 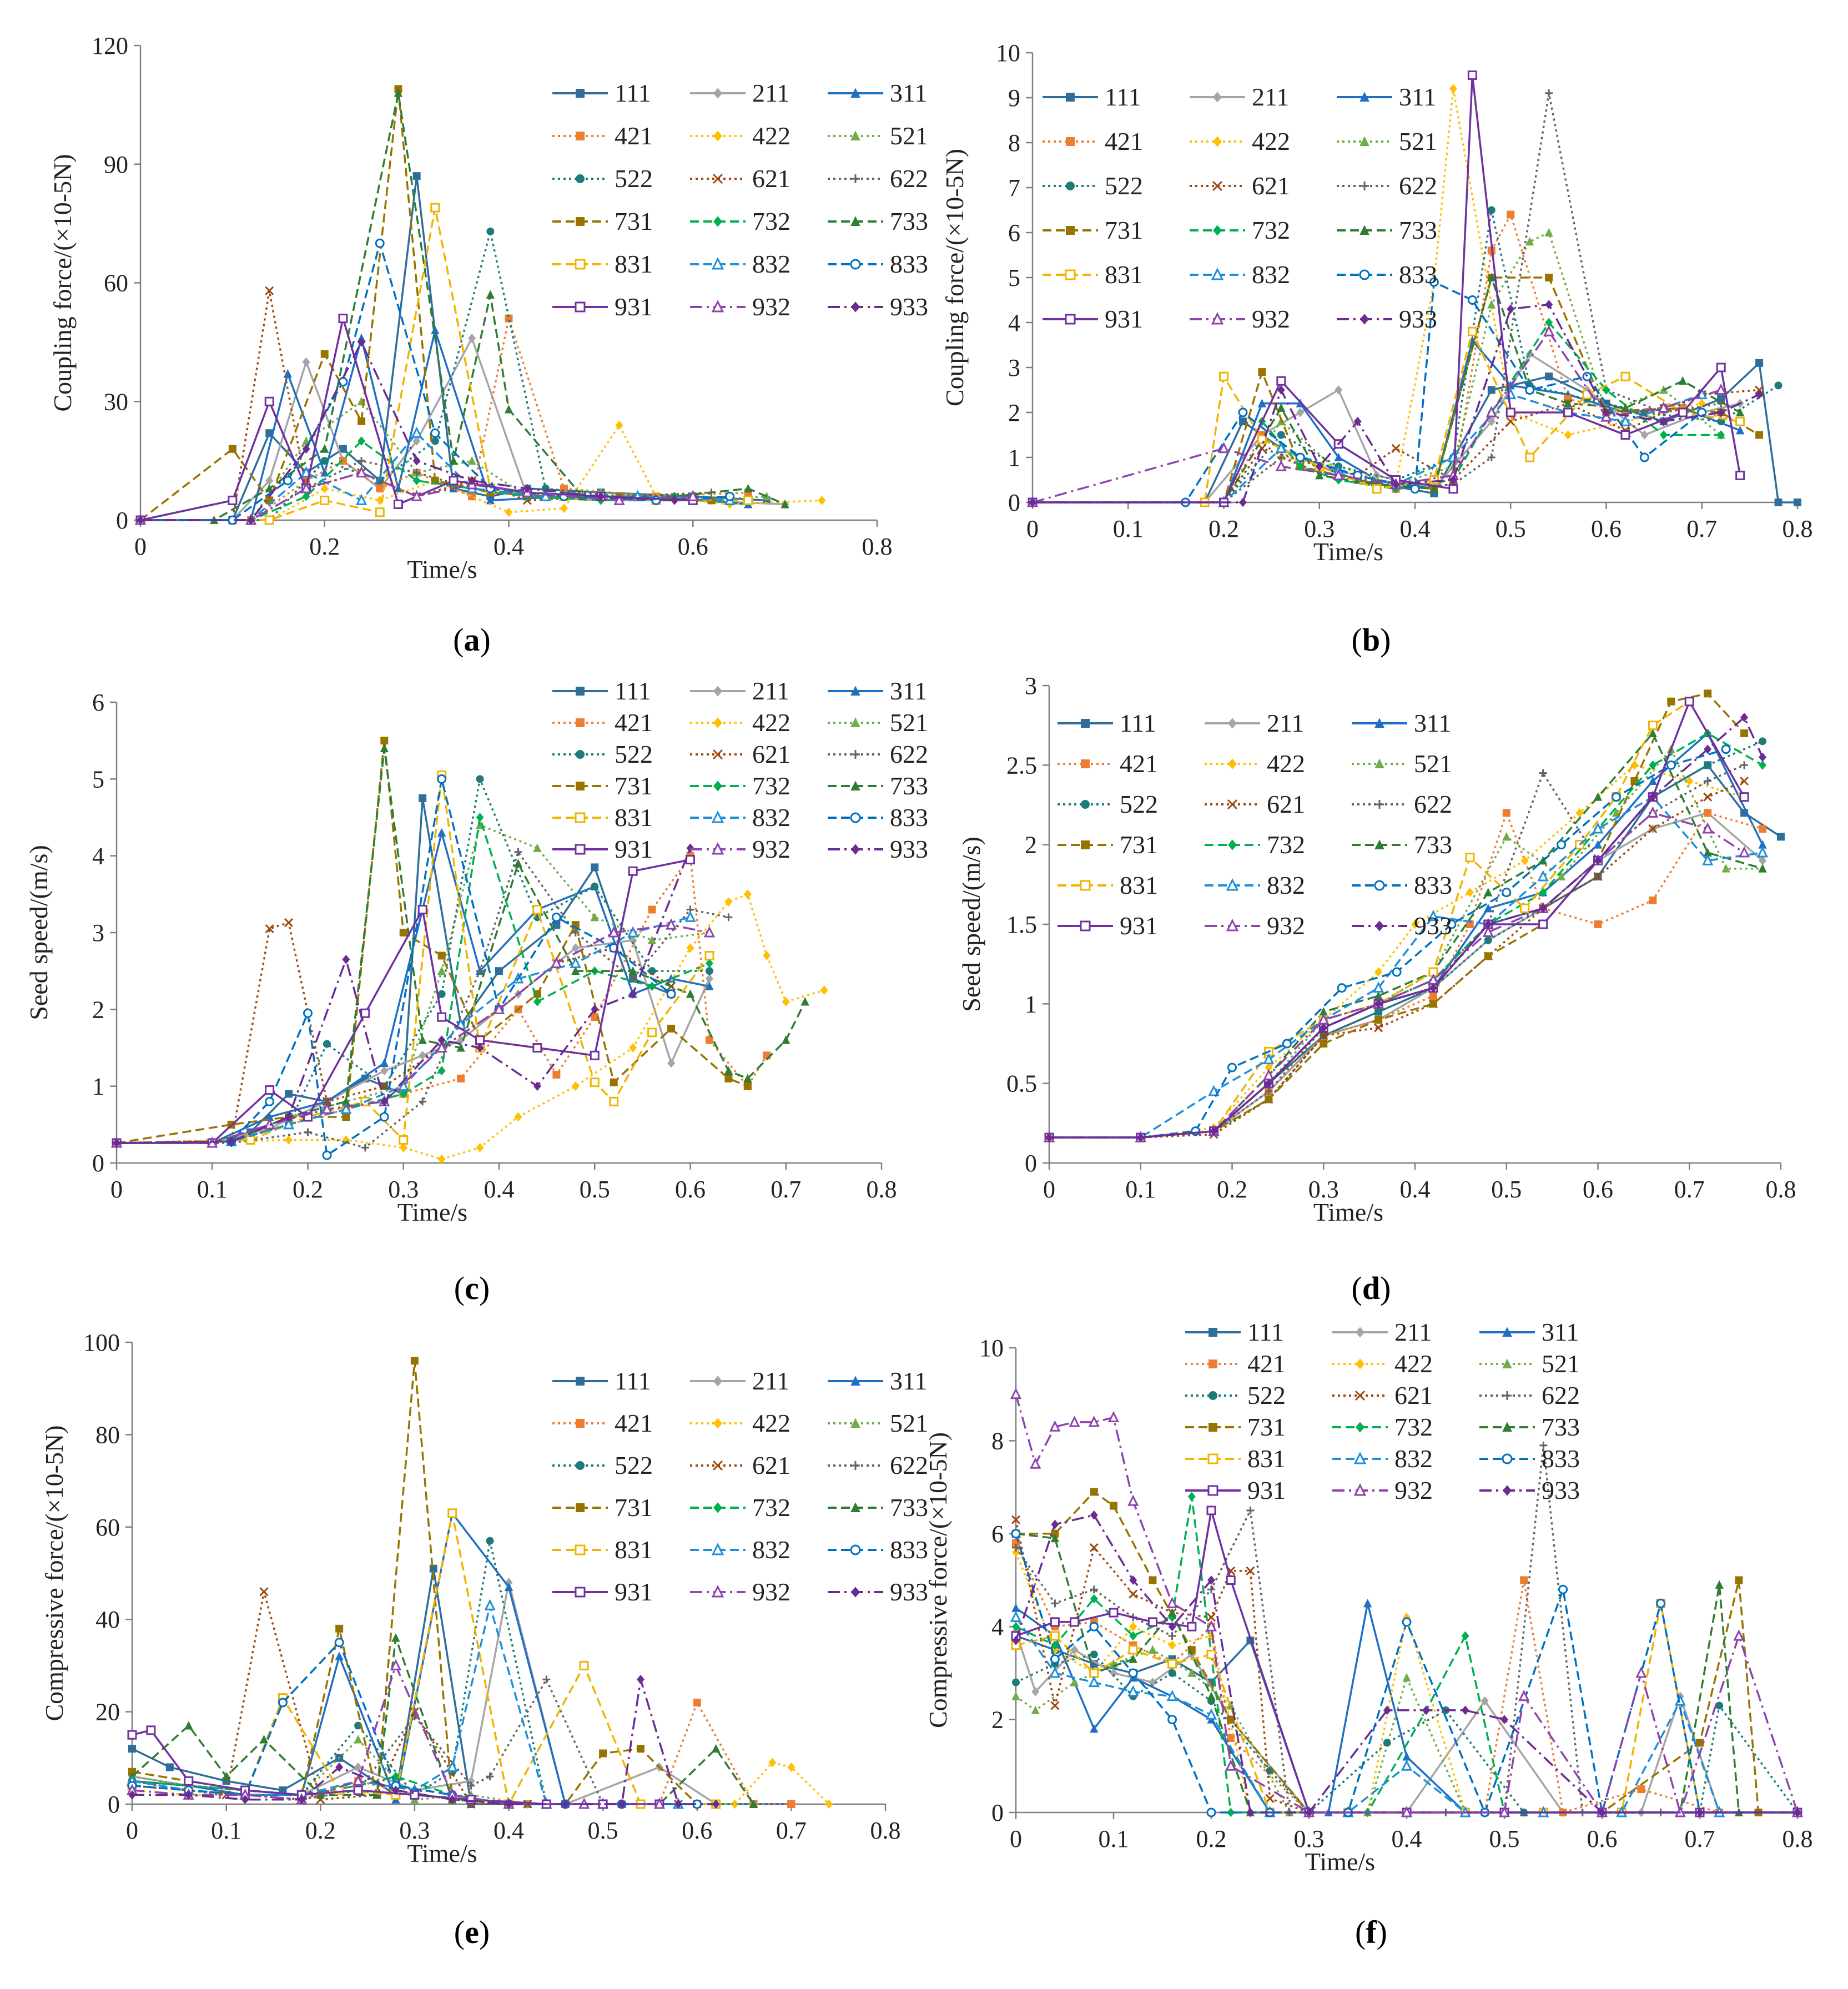 What do you see at coordinates (1139, 844) in the screenshot?
I see `legend-label: 731` at bounding box center [1139, 844].